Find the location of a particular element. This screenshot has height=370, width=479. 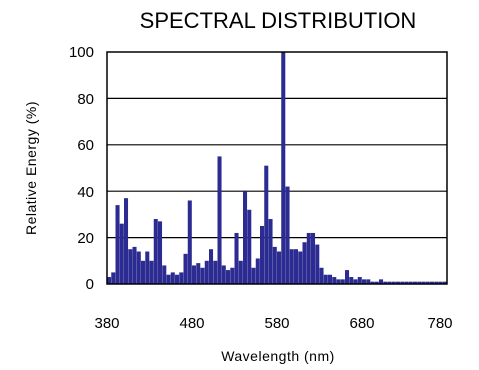

y-tick-label: 0 is located at coordinates (90, 284).